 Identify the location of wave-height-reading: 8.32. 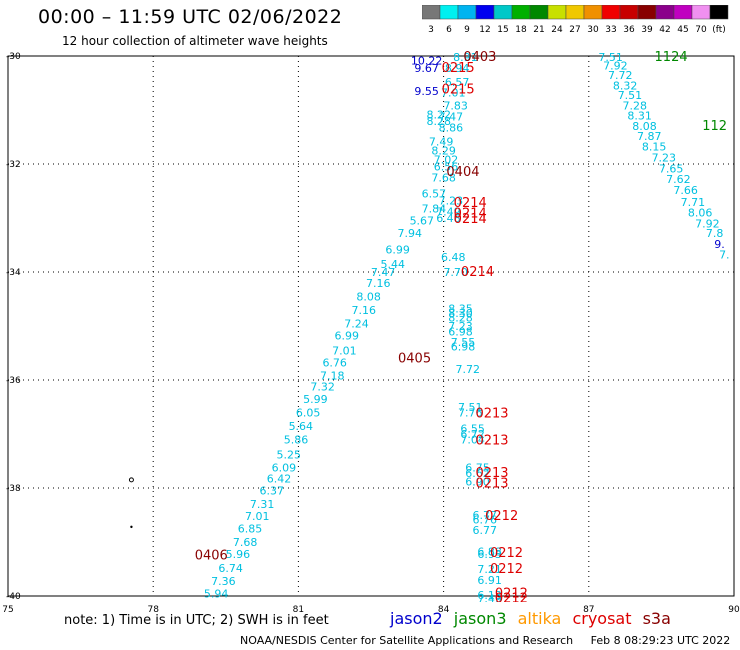
(625, 86).